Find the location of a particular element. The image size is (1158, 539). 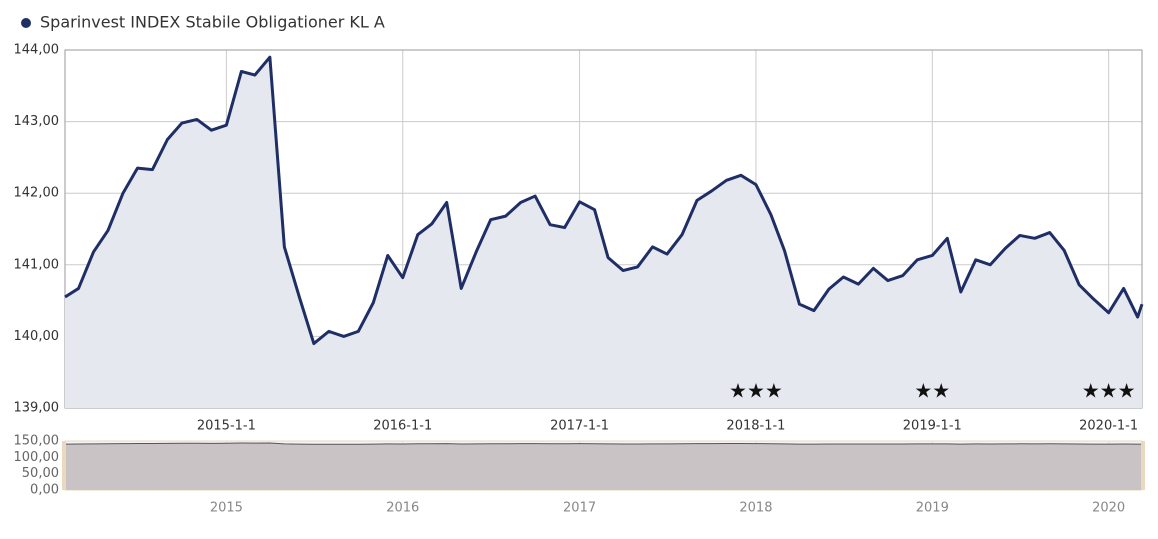

nav-x-tick-label: 2016 is located at coordinates (402, 508).